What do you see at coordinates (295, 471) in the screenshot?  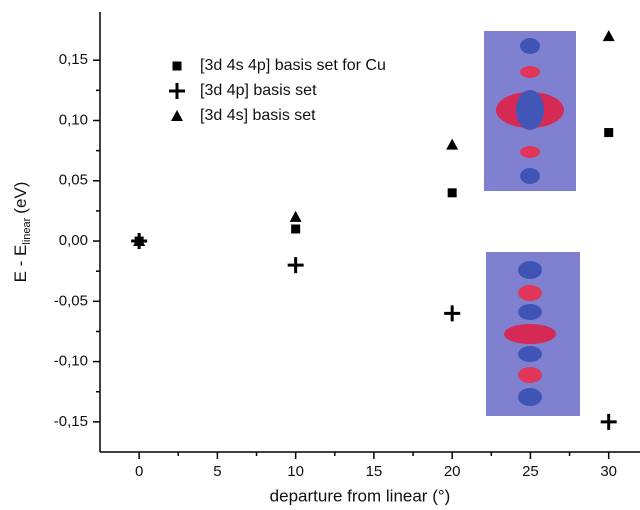 I see `x-tick-label: 10` at bounding box center [295, 471].